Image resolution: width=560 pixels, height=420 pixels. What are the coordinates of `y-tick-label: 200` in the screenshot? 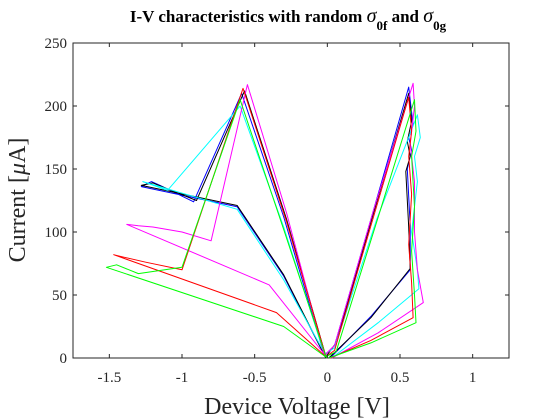 It's located at (56, 107).